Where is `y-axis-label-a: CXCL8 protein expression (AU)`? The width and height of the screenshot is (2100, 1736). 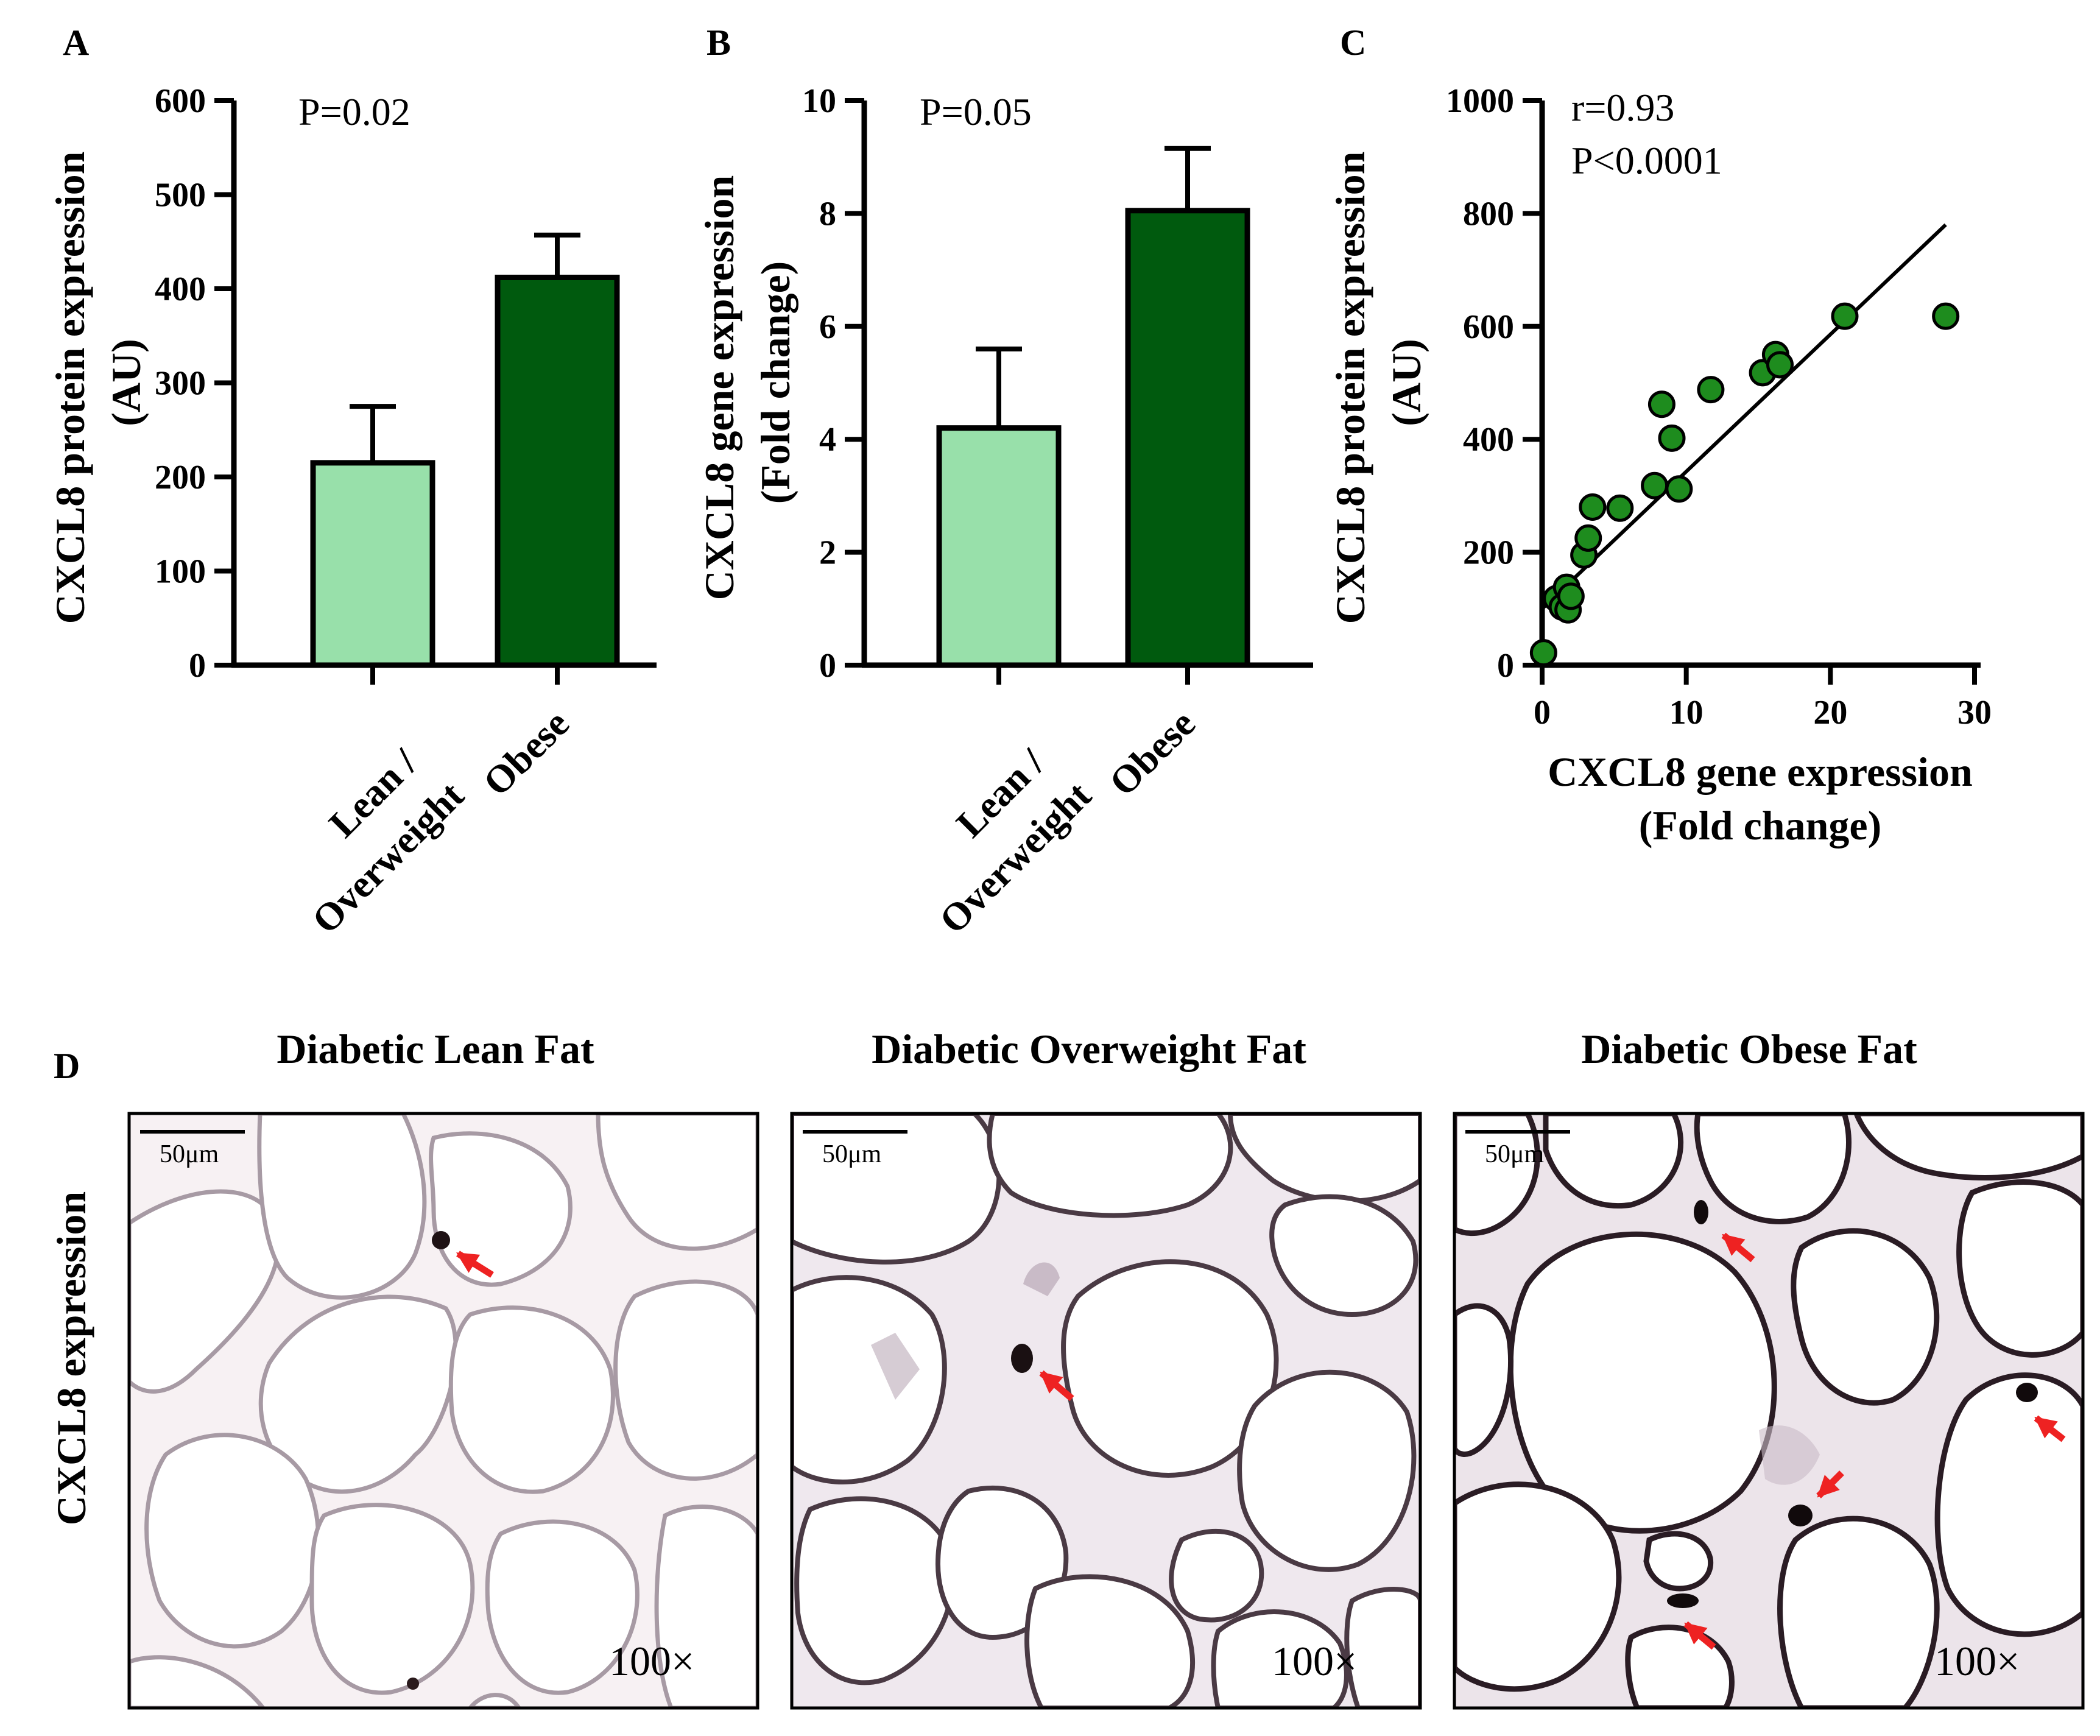 y-axis-label-a: CXCL8 protein expression (AU) is located at coordinates (98, 382).